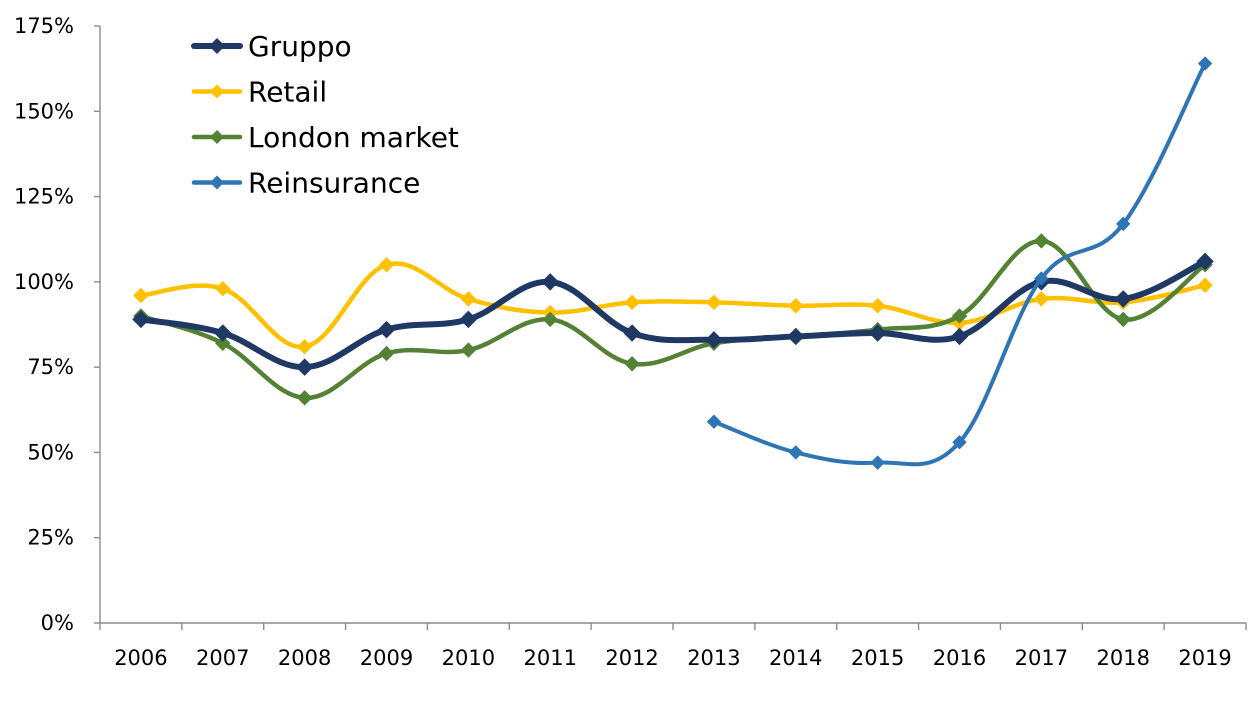 The height and width of the screenshot is (715, 1252). Describe the element at coordinates (1041, 278) in the screenshot. I see `point-reinsurance-2017` at that location.